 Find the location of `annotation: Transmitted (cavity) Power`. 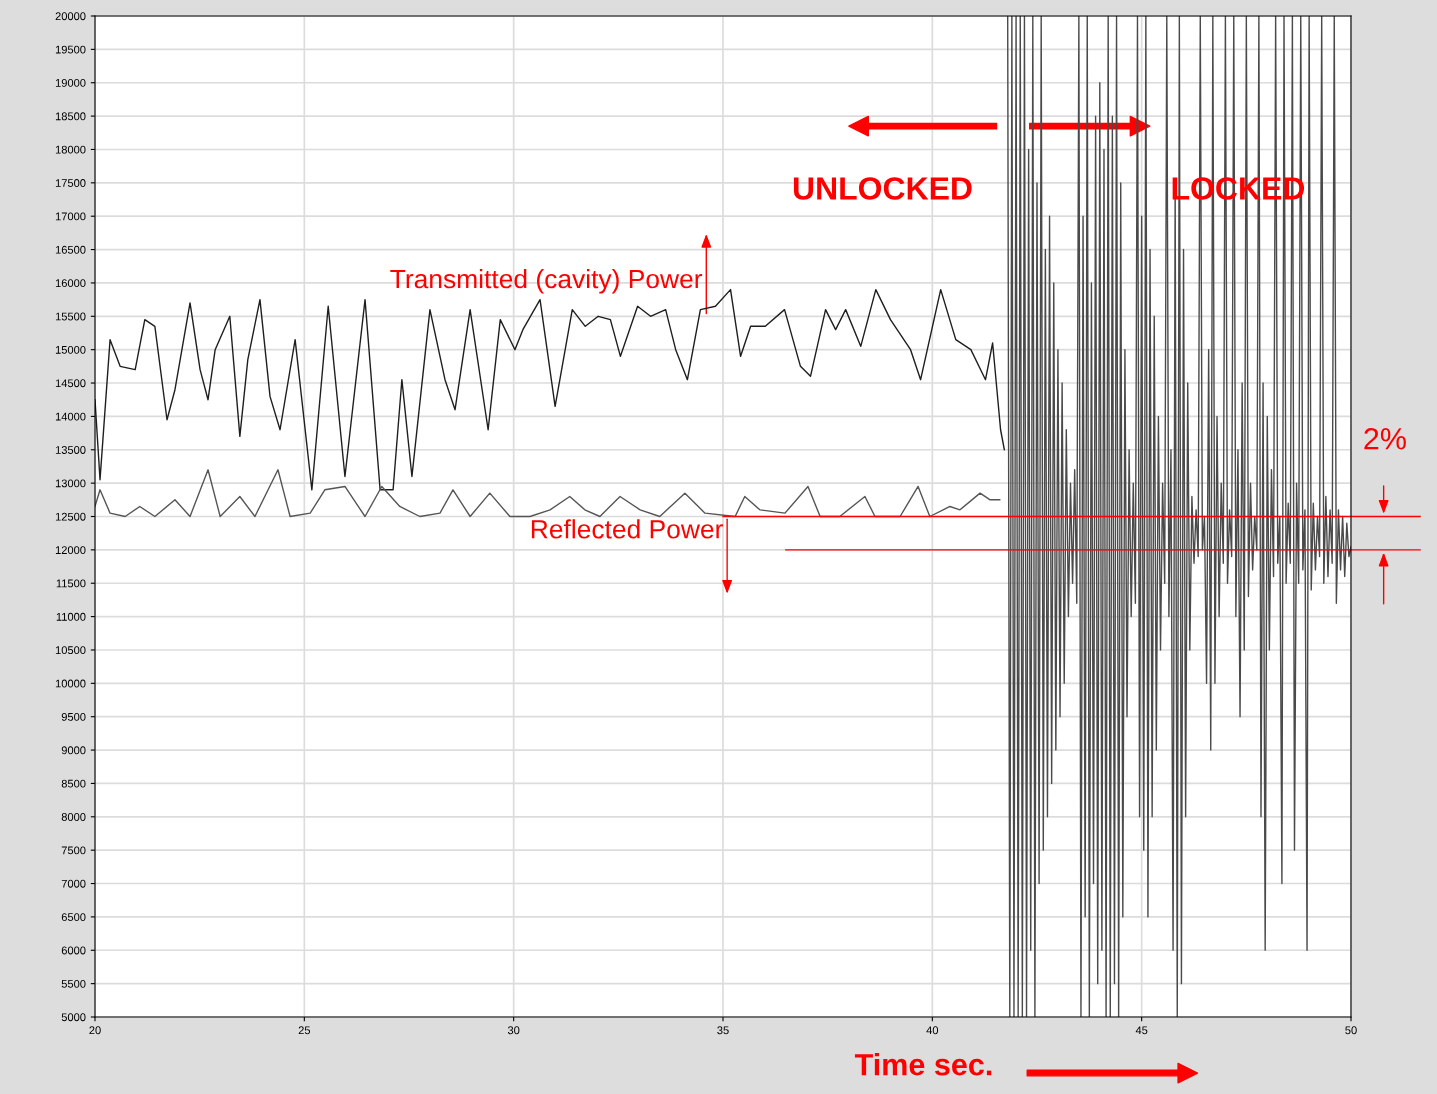

annotation: Transmitted (cavity) Power is located at coordinates (546, 281).